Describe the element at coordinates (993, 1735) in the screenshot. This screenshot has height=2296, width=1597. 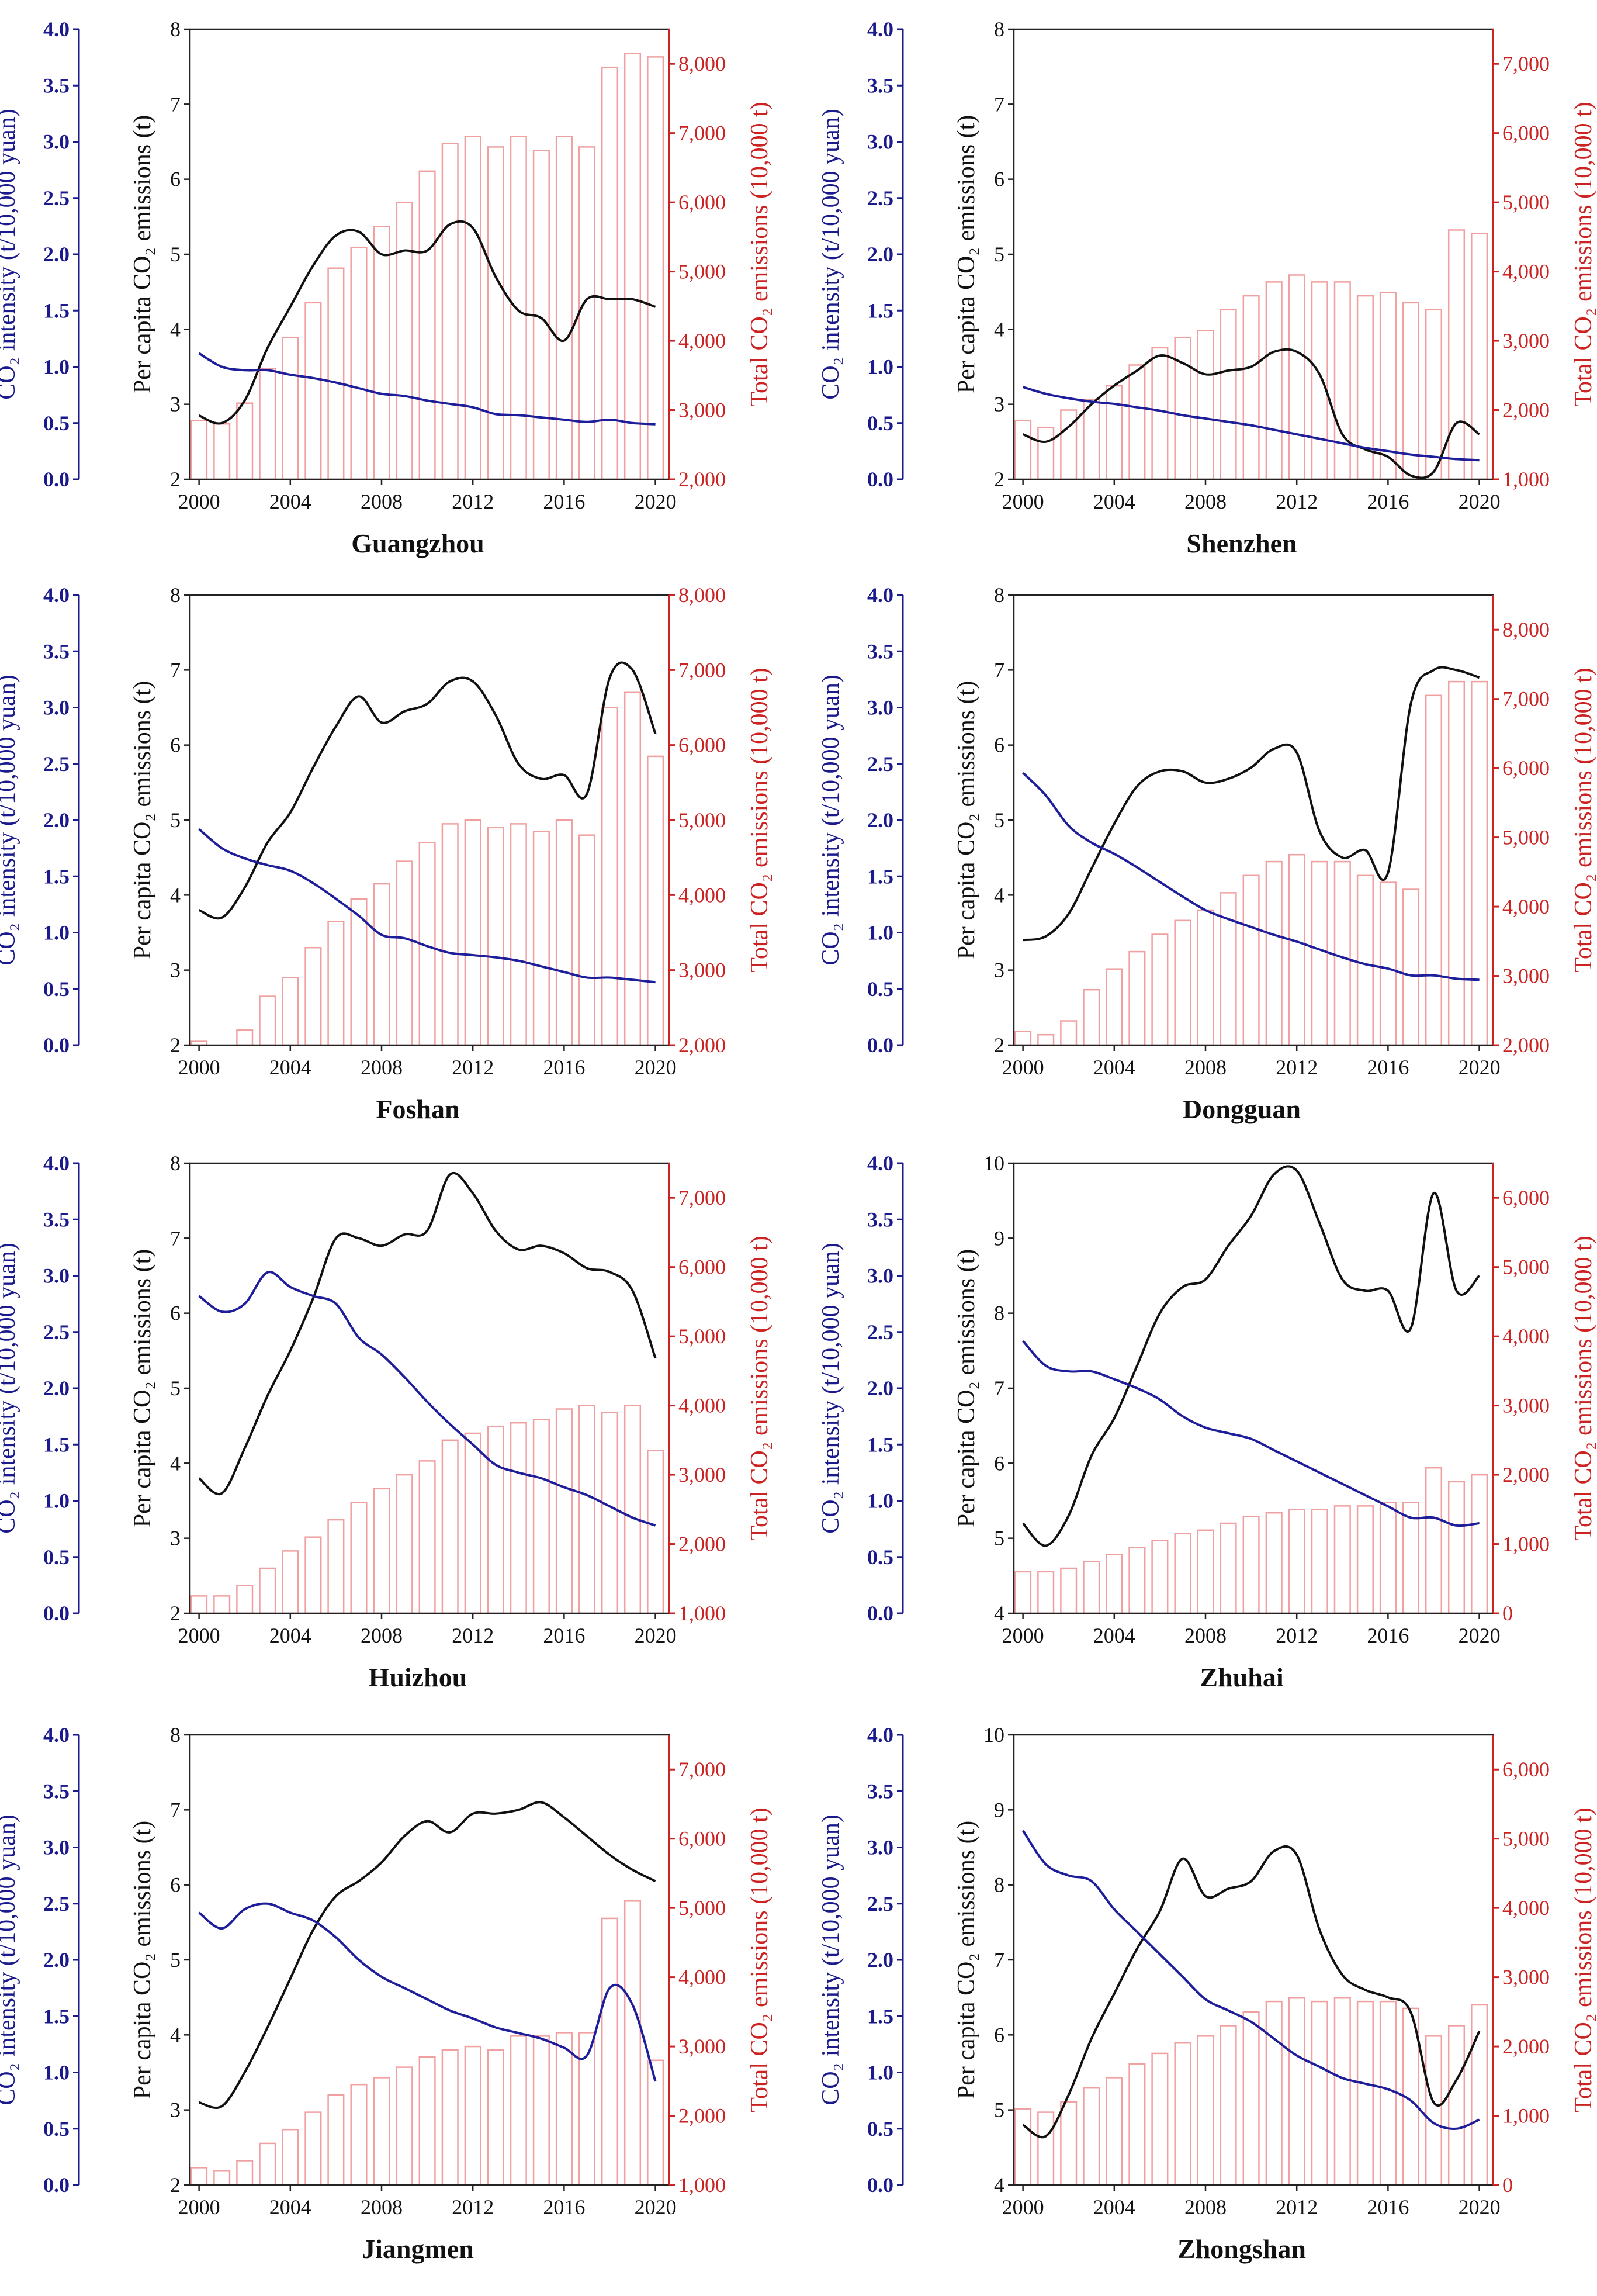
I see `per-capita-tick-label: 10` at that location.